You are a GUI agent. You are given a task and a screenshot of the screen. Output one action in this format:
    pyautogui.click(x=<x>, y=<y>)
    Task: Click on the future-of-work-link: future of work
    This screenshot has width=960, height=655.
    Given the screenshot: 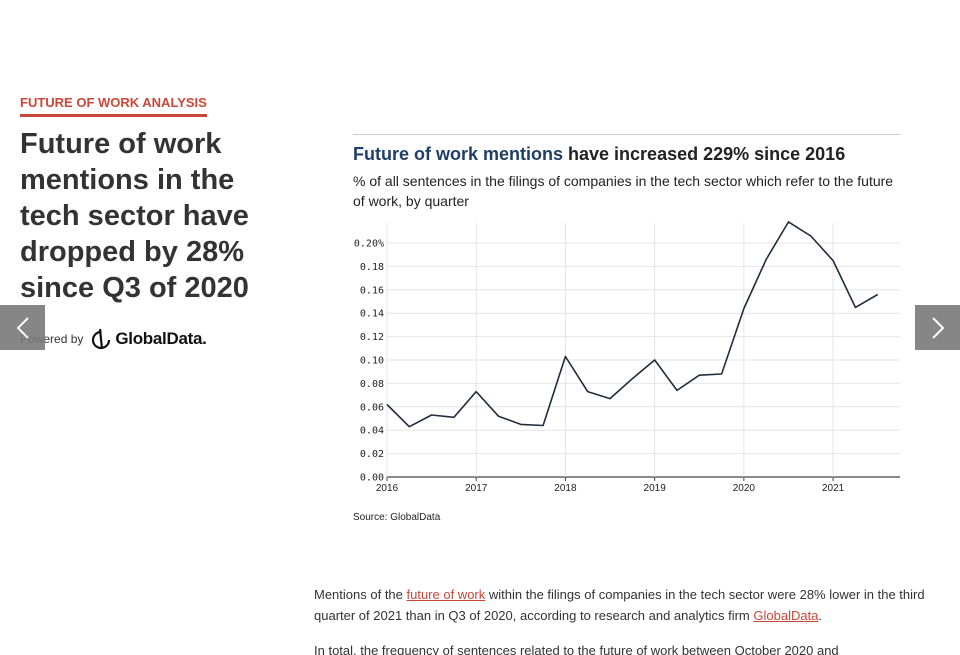 What is the action you would take?
    pyautogui.click(x=446, y=594)
    